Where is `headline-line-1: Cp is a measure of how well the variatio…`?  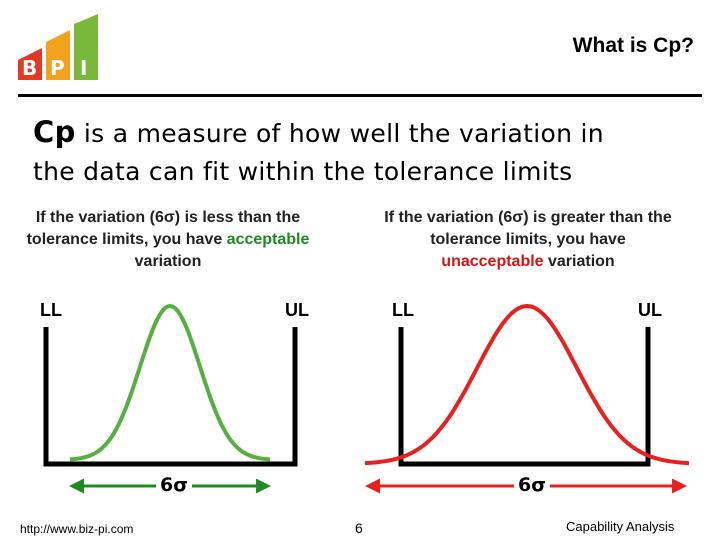
headline-line-1: Cp is a measure of how well the variatio… is located at coordinates (368, 133).